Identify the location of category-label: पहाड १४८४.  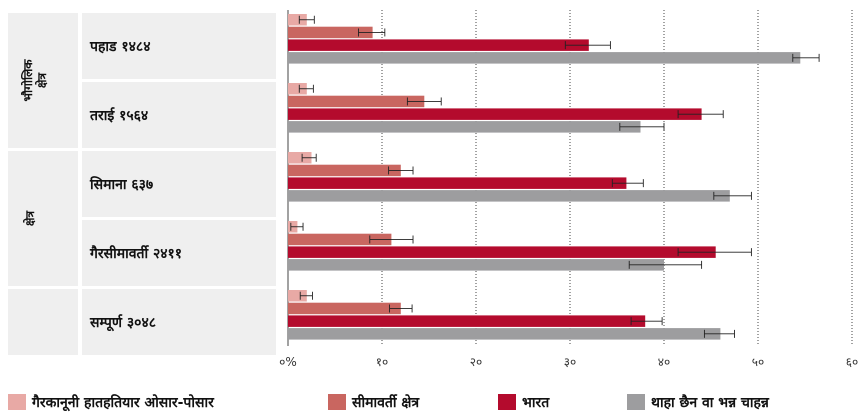
(120, 47).